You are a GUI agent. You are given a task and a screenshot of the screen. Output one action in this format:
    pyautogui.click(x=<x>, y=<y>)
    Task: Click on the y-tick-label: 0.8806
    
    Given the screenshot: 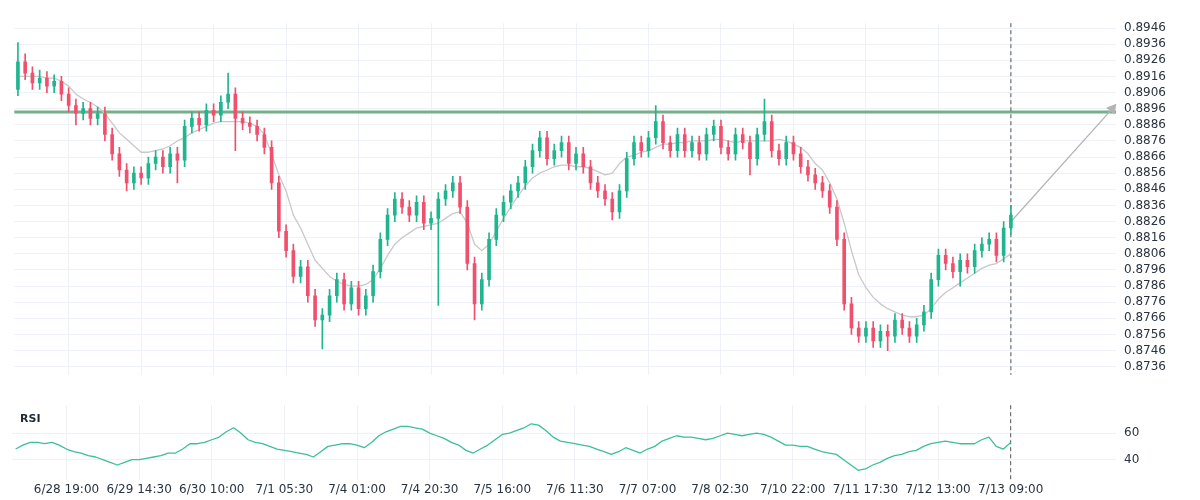 What is the action you would take?
    pyautogui.click(x=1145, y=252)
    